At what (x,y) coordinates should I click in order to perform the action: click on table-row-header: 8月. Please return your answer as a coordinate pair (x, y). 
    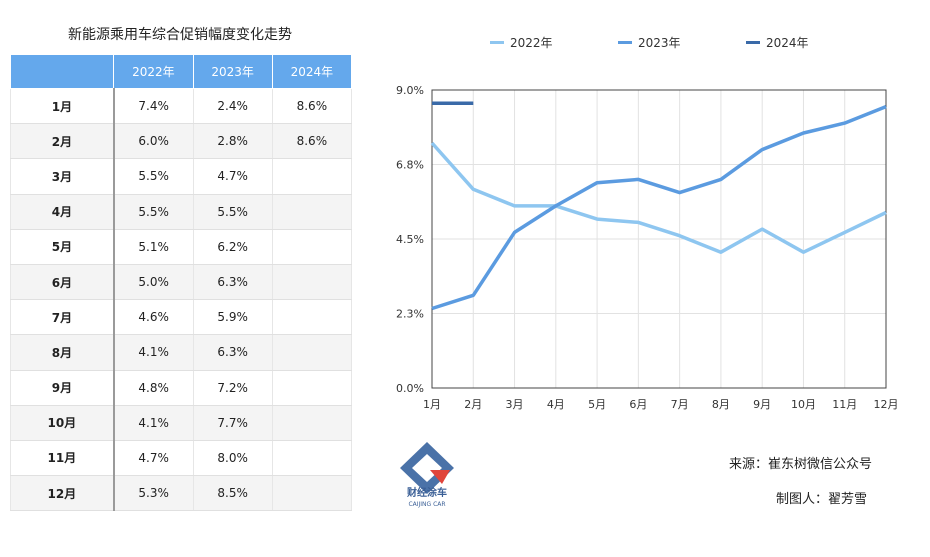
    Looking at the image, I should click on (62, 352).